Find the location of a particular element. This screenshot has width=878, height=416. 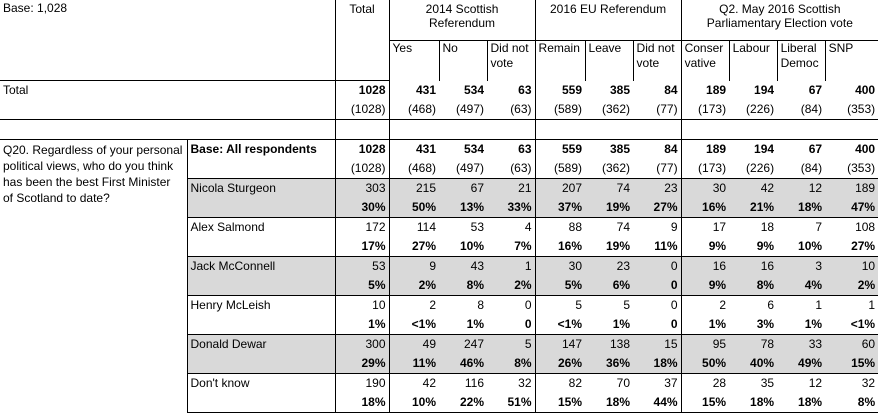

data-cell: 7 is located at coordinates (819, 227).